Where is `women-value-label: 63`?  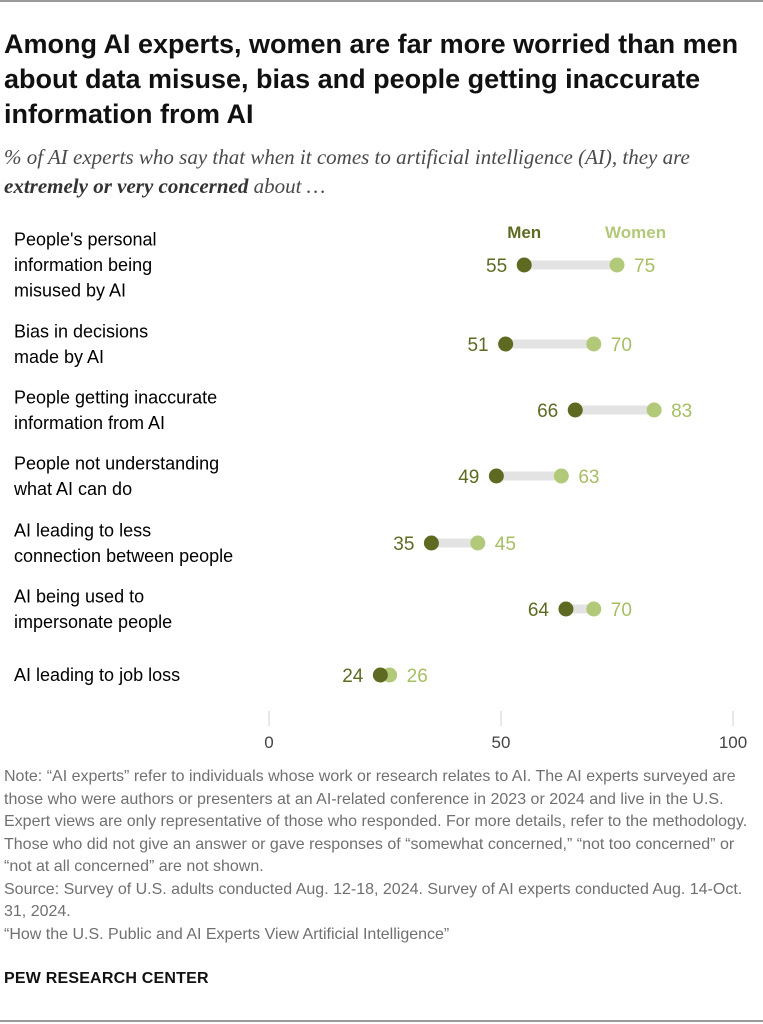 women-value-label: 63 is located at coordinates (588, 477).